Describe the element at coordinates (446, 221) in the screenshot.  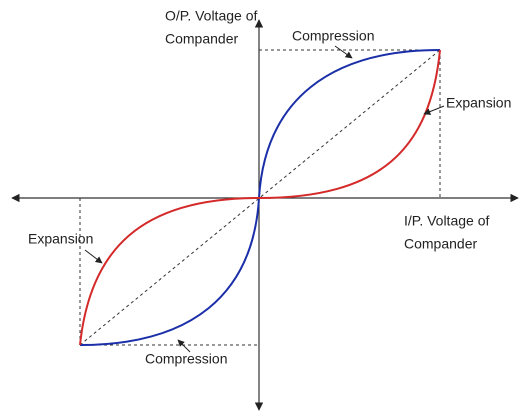
I see `x-axis-label: I/P. Voltage of` at that location.